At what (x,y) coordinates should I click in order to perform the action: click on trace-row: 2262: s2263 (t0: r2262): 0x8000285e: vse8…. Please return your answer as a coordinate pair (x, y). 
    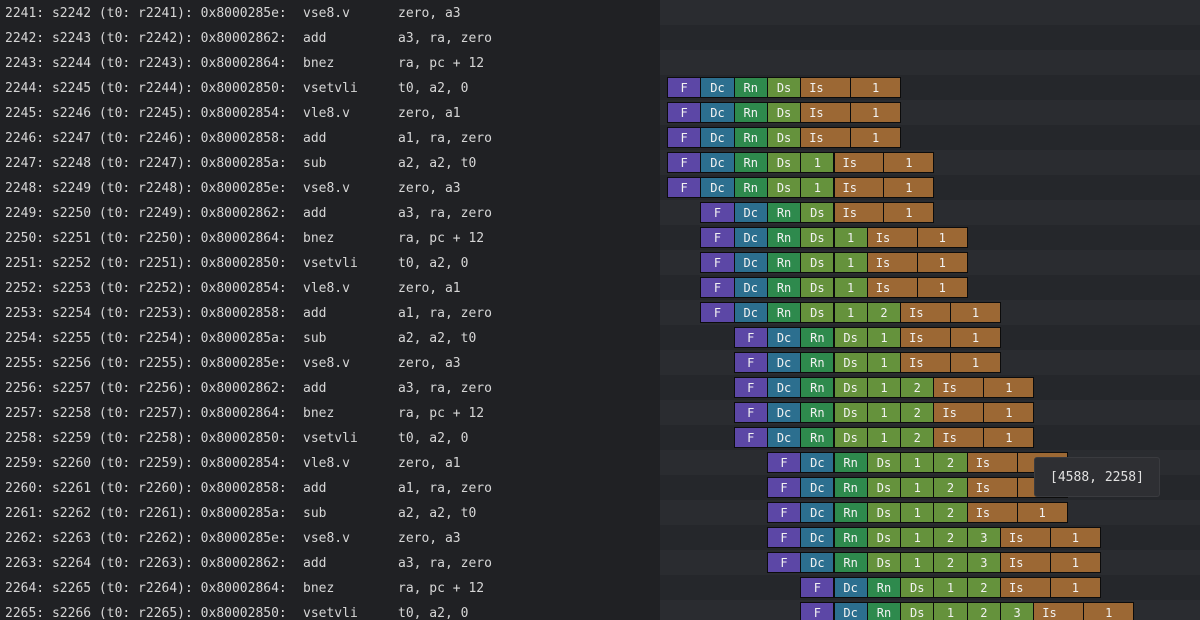
    Looking at the image, I should click on (330, 538).